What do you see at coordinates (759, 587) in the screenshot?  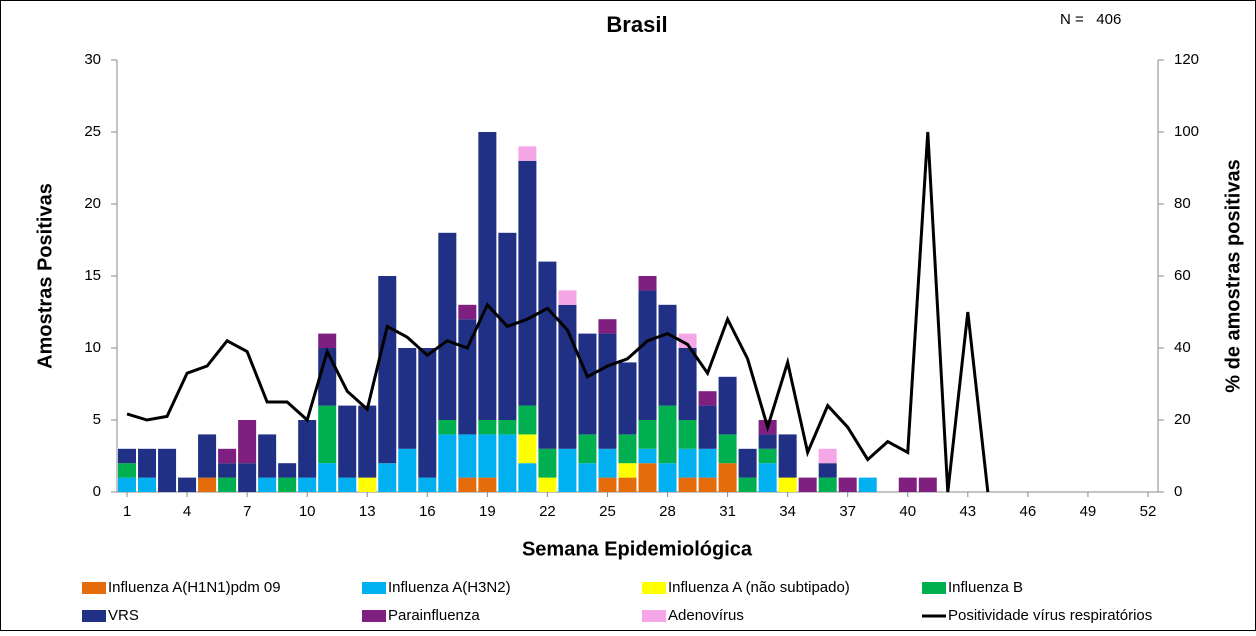 I see `legend-label: Influenza A (não subtipado)` at bounding box center [759, 587].